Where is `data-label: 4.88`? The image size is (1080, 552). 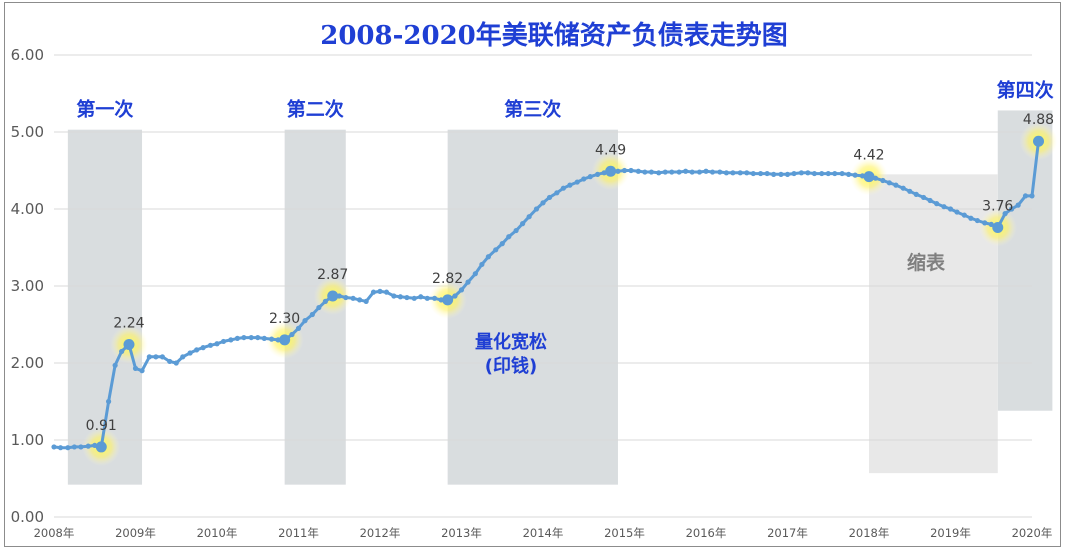 data-label: 4.88 is located at coordinates (1038, 120).